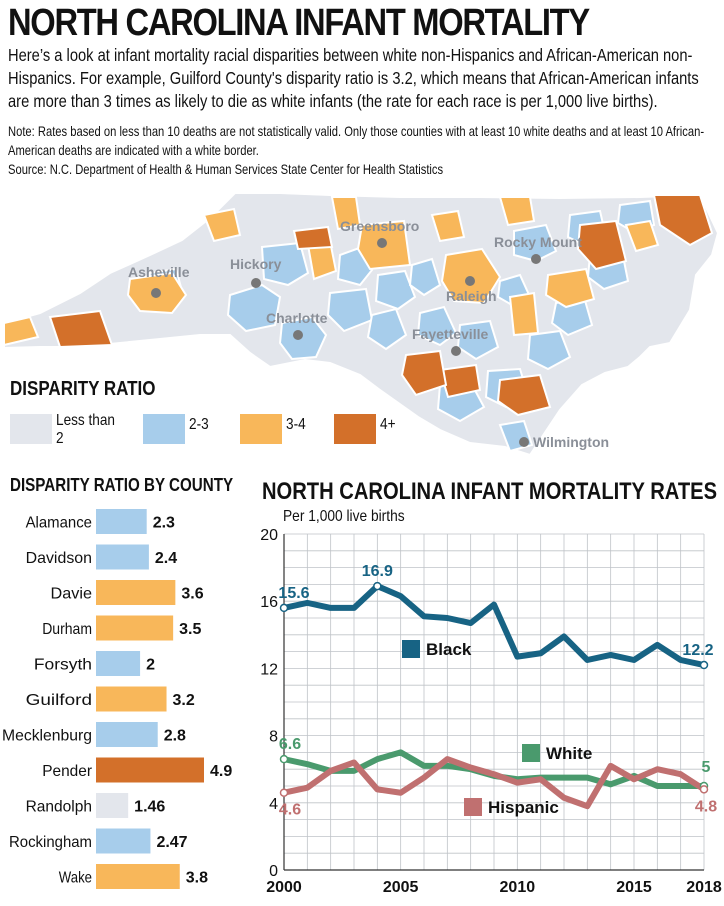 This screenshot has width=724, height=906. Describe the element at coordinates (299, 23) in the screenshot. I see `page-title: NORTH CAROLINA INFANT MORTALITY` at that location.